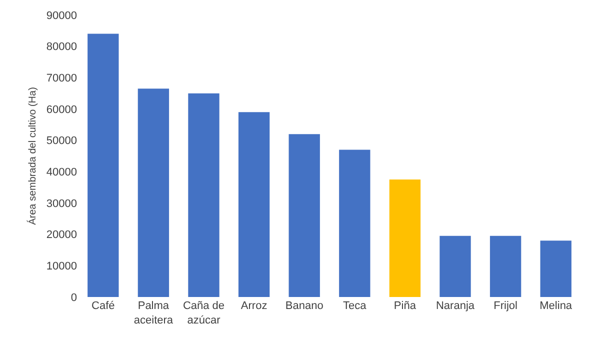 The height and width of the screenshot is (349, 601). What do you see at coordinates (154, 313) in the screenshot?
I see `x-tick-label: Palma aceitera` at bounding box center [154, 313].